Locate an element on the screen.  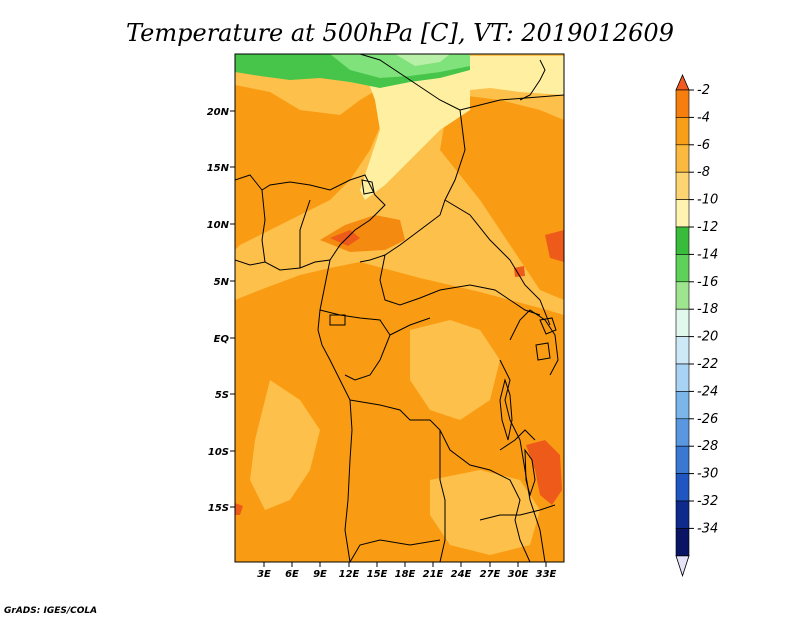
lon-tick: 12E is located at coordinates (349, 571).